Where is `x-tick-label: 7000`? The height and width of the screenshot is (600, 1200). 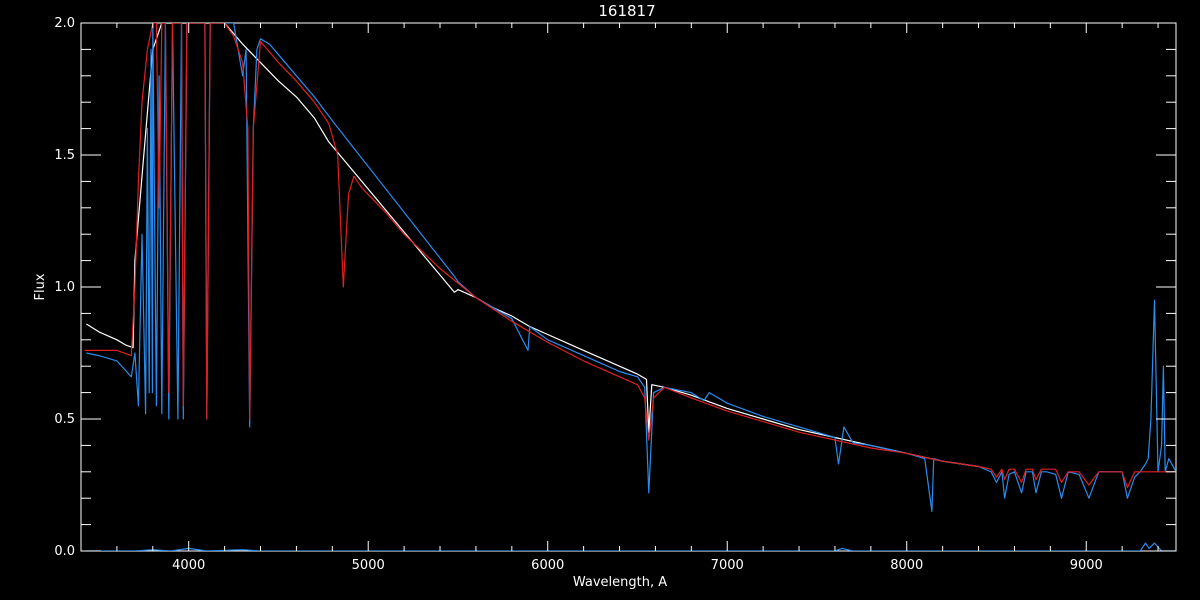
x-tick-label: 7000 is located at coordinates (727, 565).